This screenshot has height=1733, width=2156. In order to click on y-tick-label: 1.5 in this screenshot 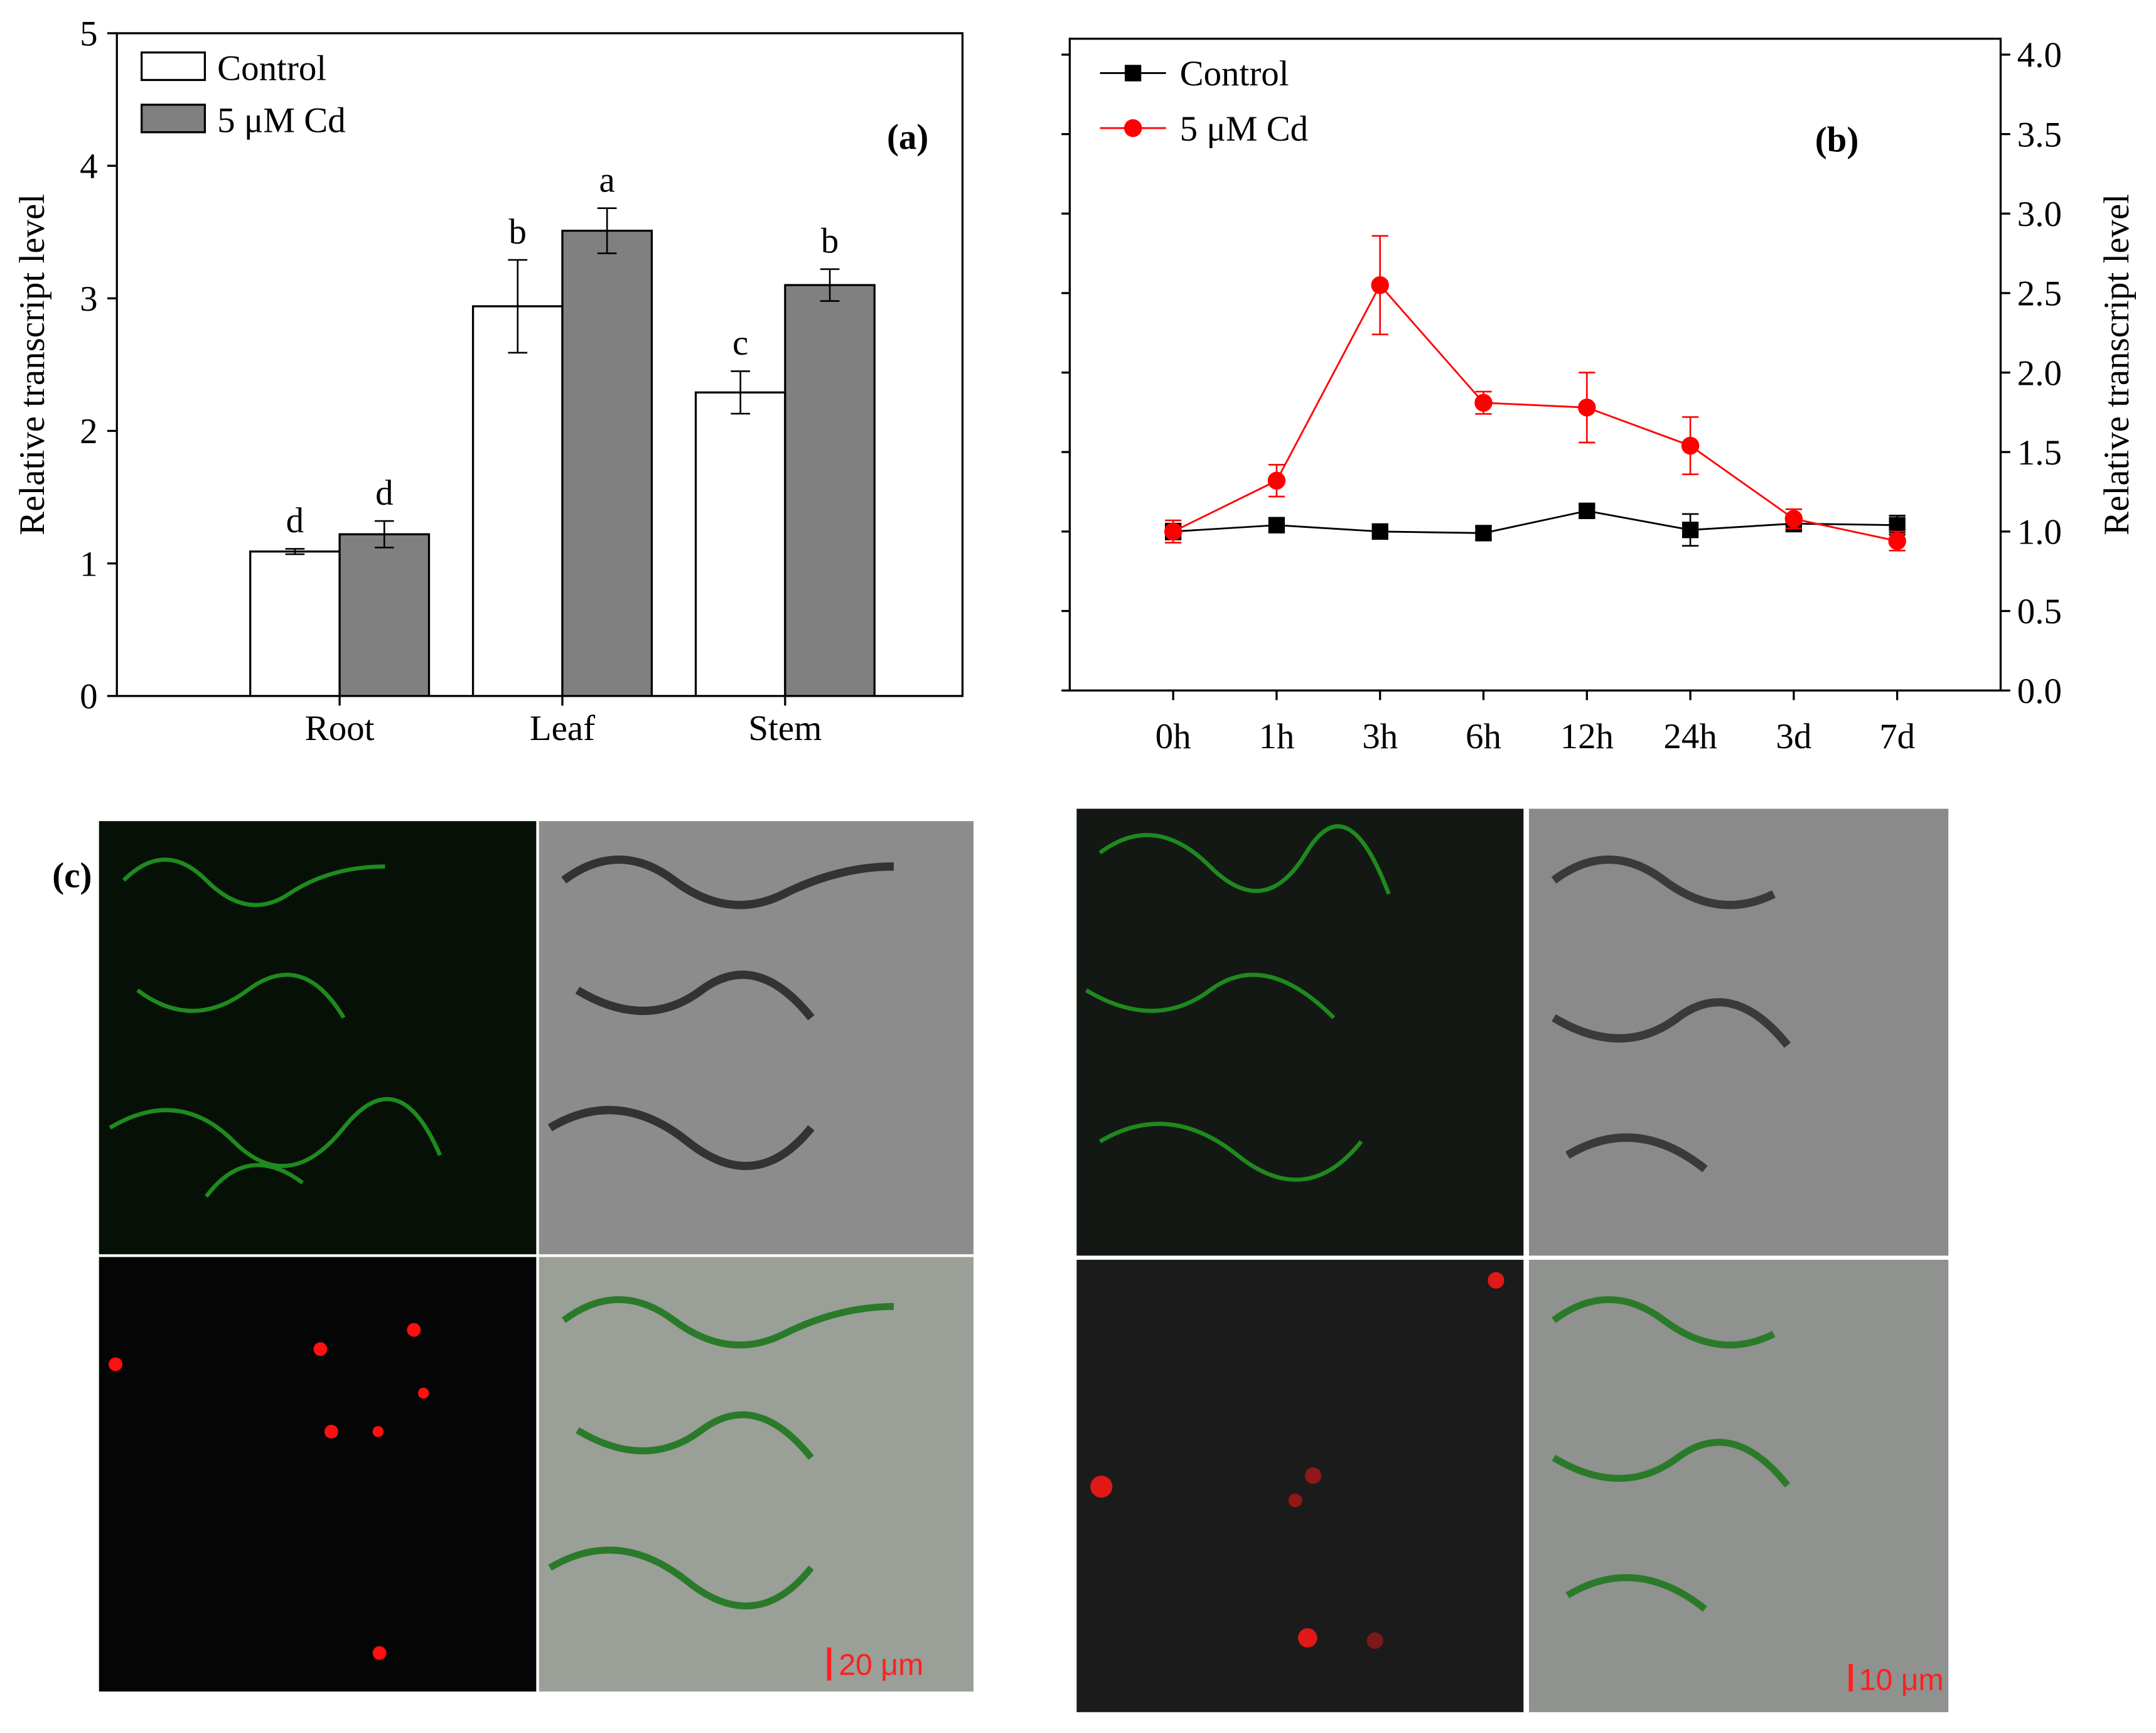, I will do `click(2040, 453)`.